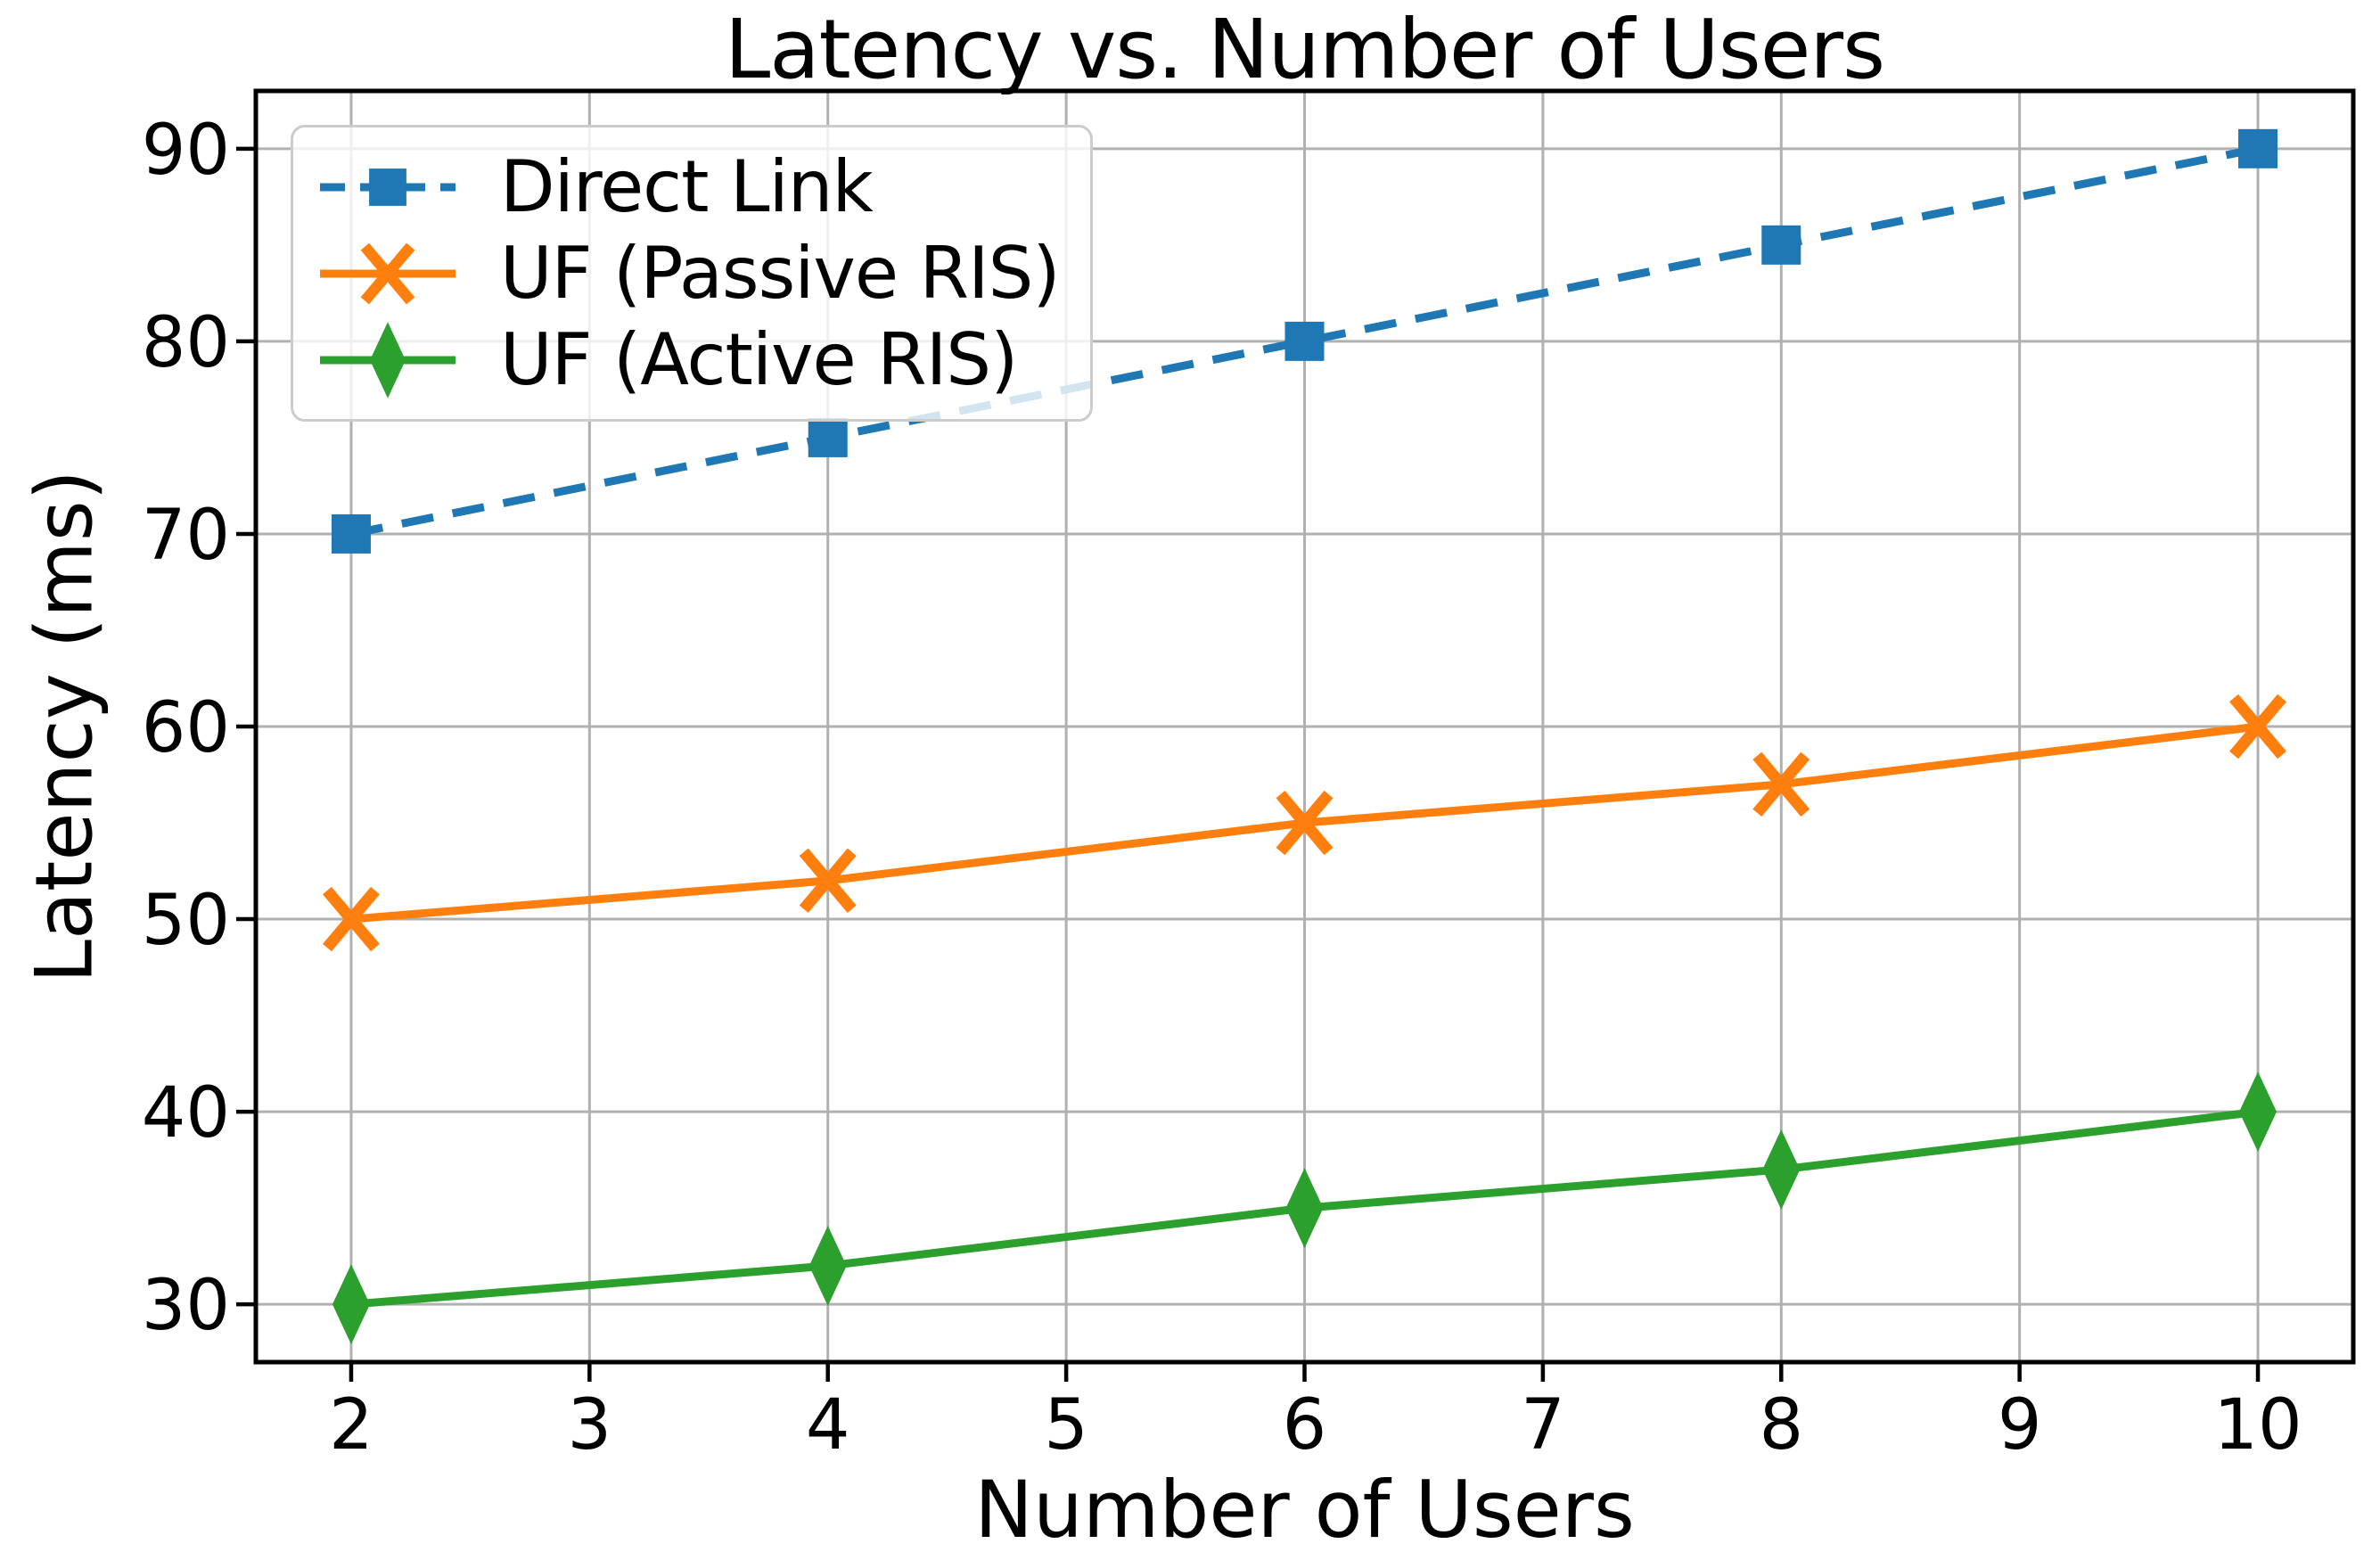  I want to click on y-axis-label: Latency (ms), so click(64, 726).